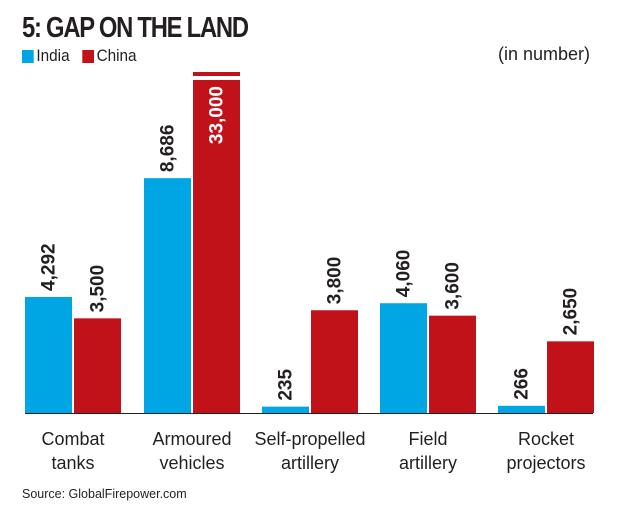 The image size is (620, 511). Describe the element at coordinates (546, 439) in the screenshot. I see `category-label-4-line-0: Rocket` at that location.